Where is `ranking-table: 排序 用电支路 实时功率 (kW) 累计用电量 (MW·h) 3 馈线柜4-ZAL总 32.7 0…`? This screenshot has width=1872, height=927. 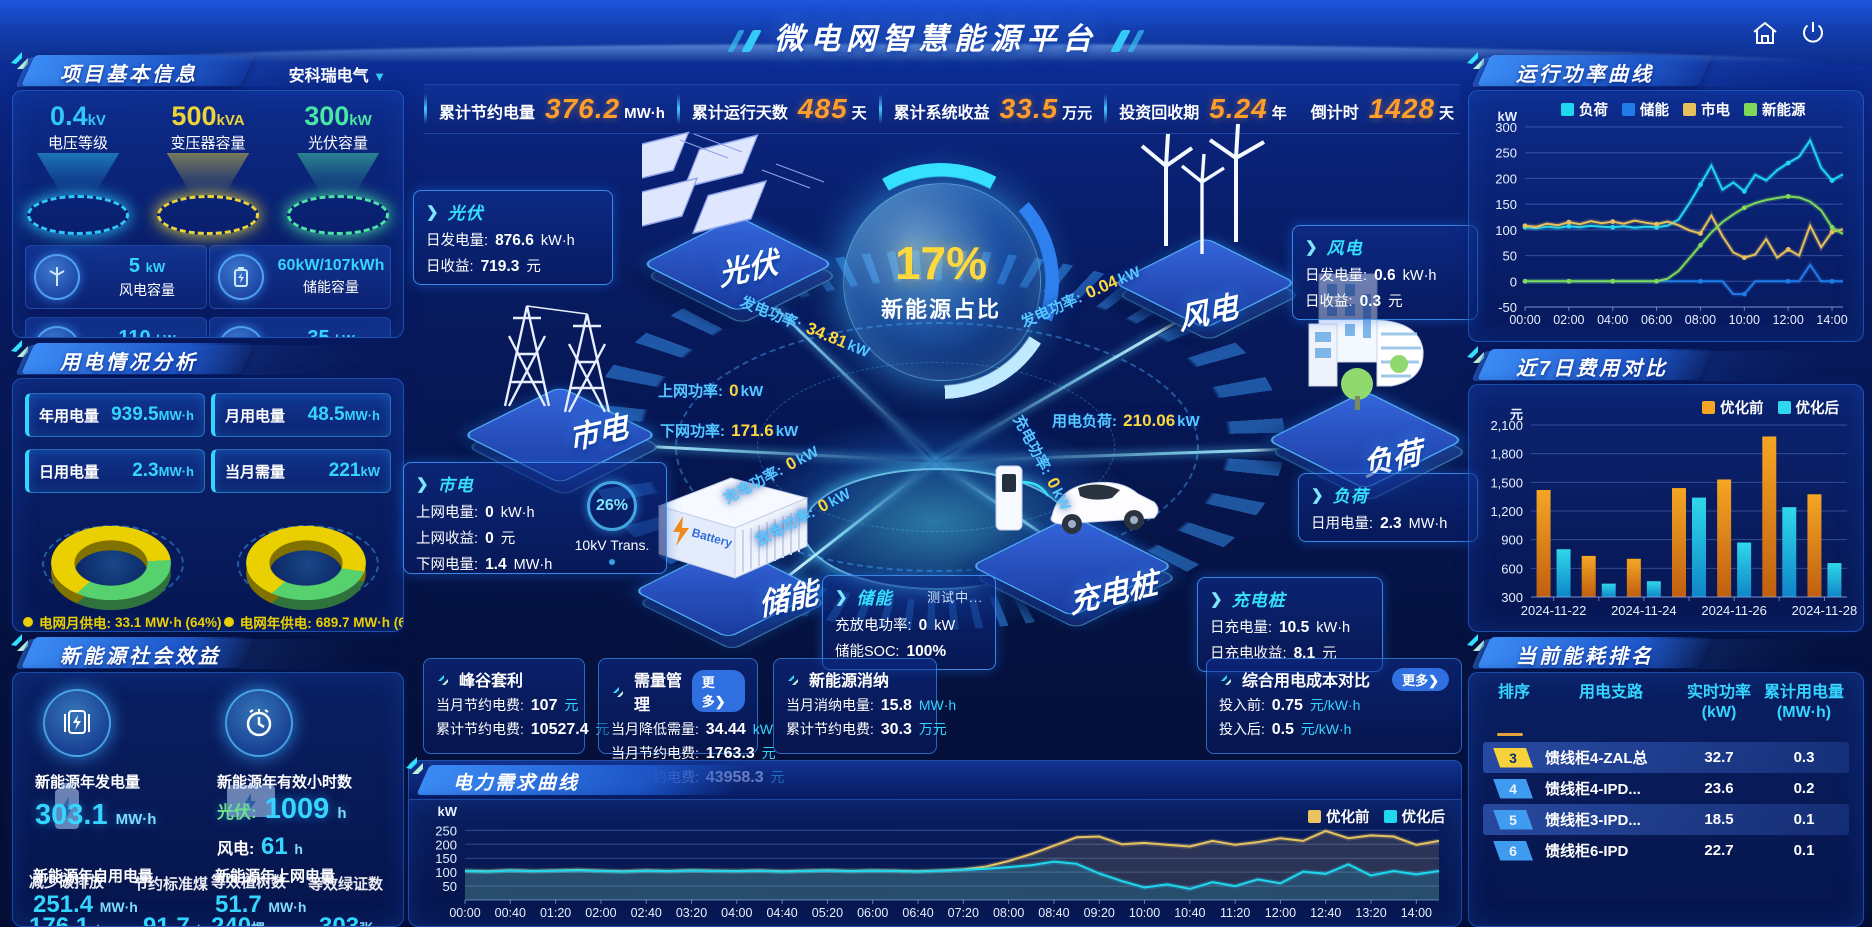
ranking-table: 排序 用电支路 实时功率 (kW) 累计用电量 (MW·h) 3 馈线柜4-ZAL总 32.7 0… is located at coordinates (1666, 799).